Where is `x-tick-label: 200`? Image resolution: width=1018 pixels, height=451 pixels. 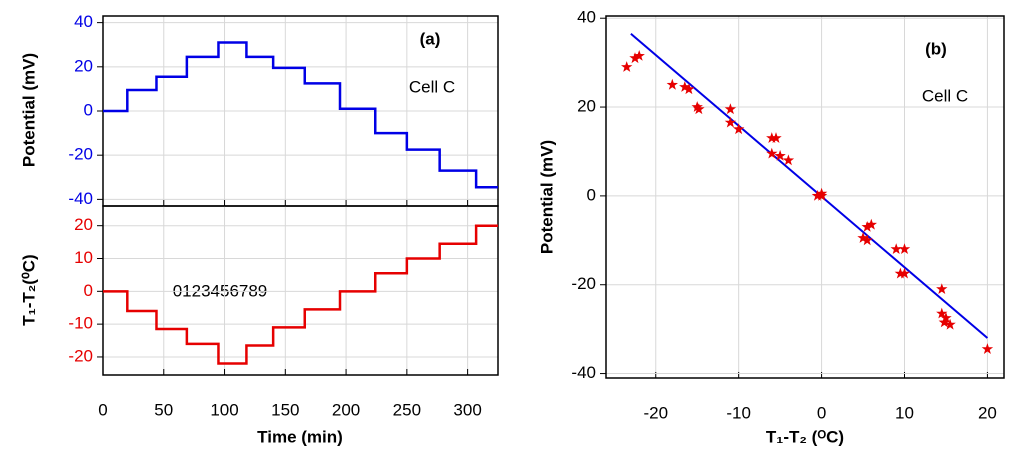 x-tick-label: 200 is located at coordinates (346, 409).